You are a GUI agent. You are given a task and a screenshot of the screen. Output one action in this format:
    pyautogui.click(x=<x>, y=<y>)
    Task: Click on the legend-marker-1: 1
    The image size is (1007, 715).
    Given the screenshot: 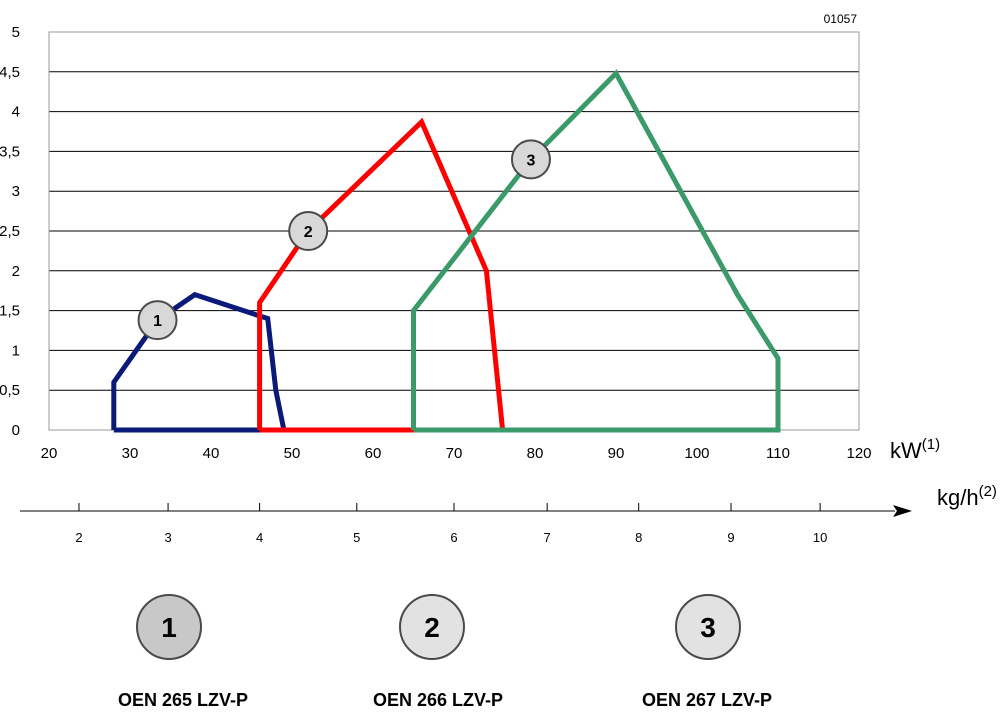 What is the action you would take?
    pyautogui.click(x=169, y=627)
    